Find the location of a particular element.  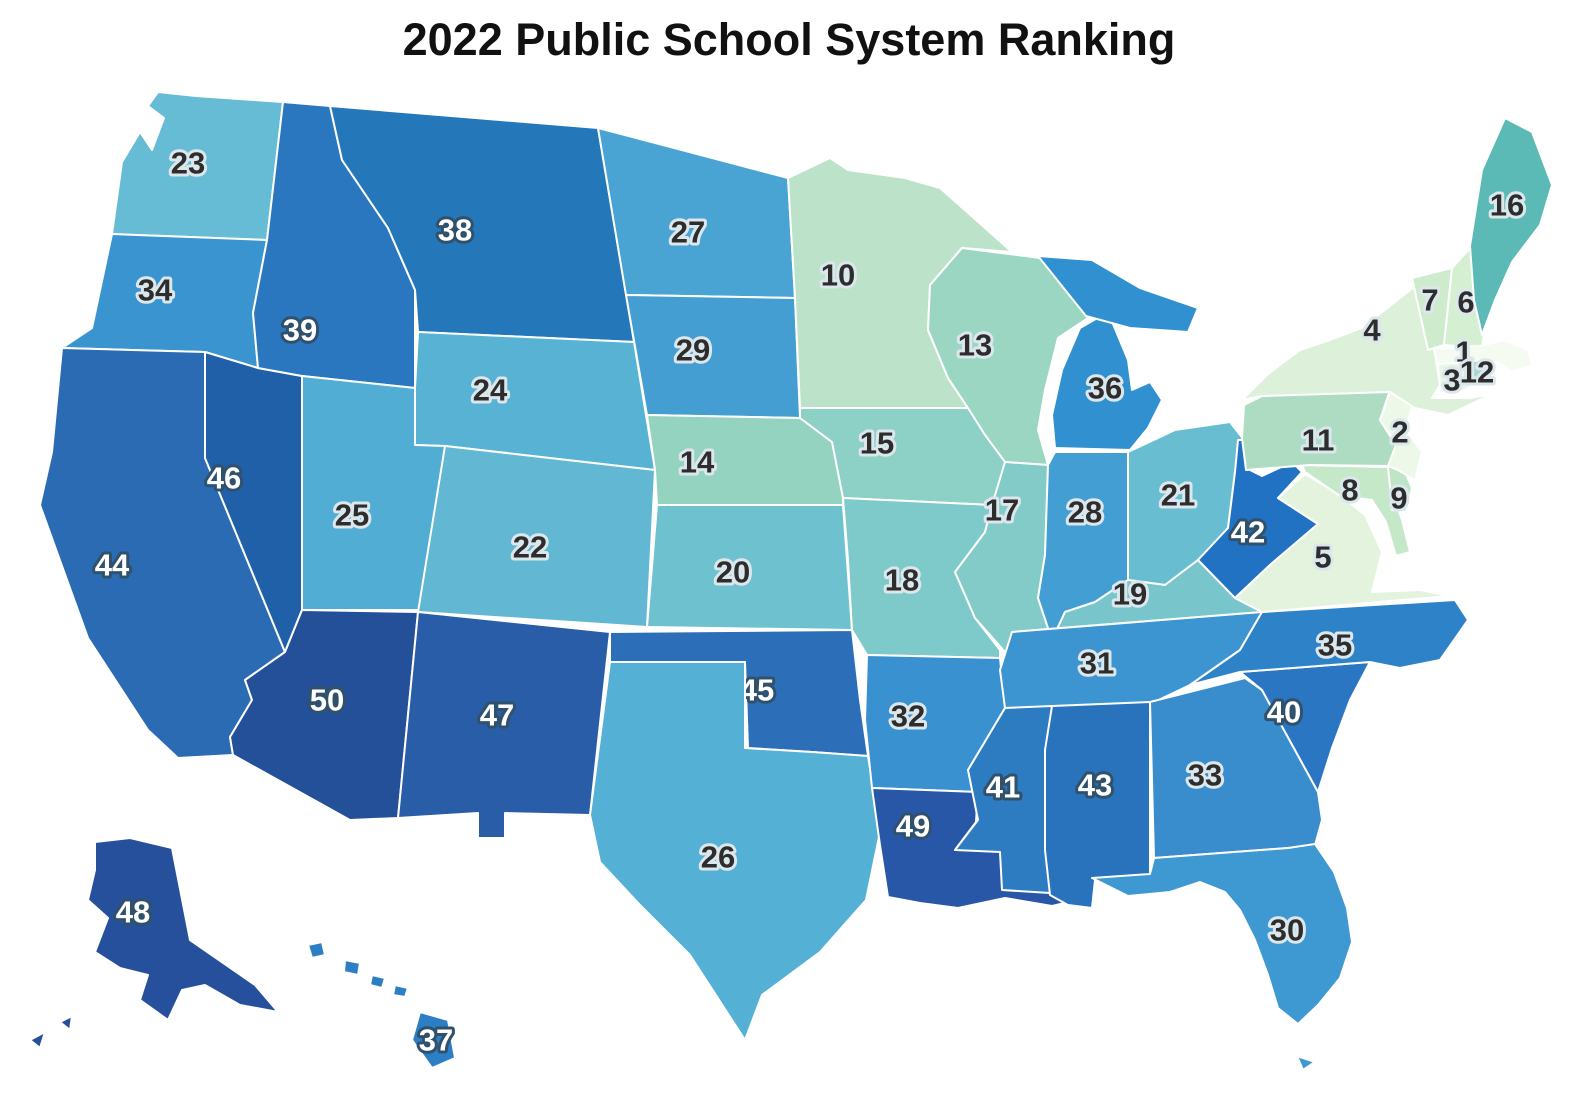

state-AL is located at coordinates (1097, 805).